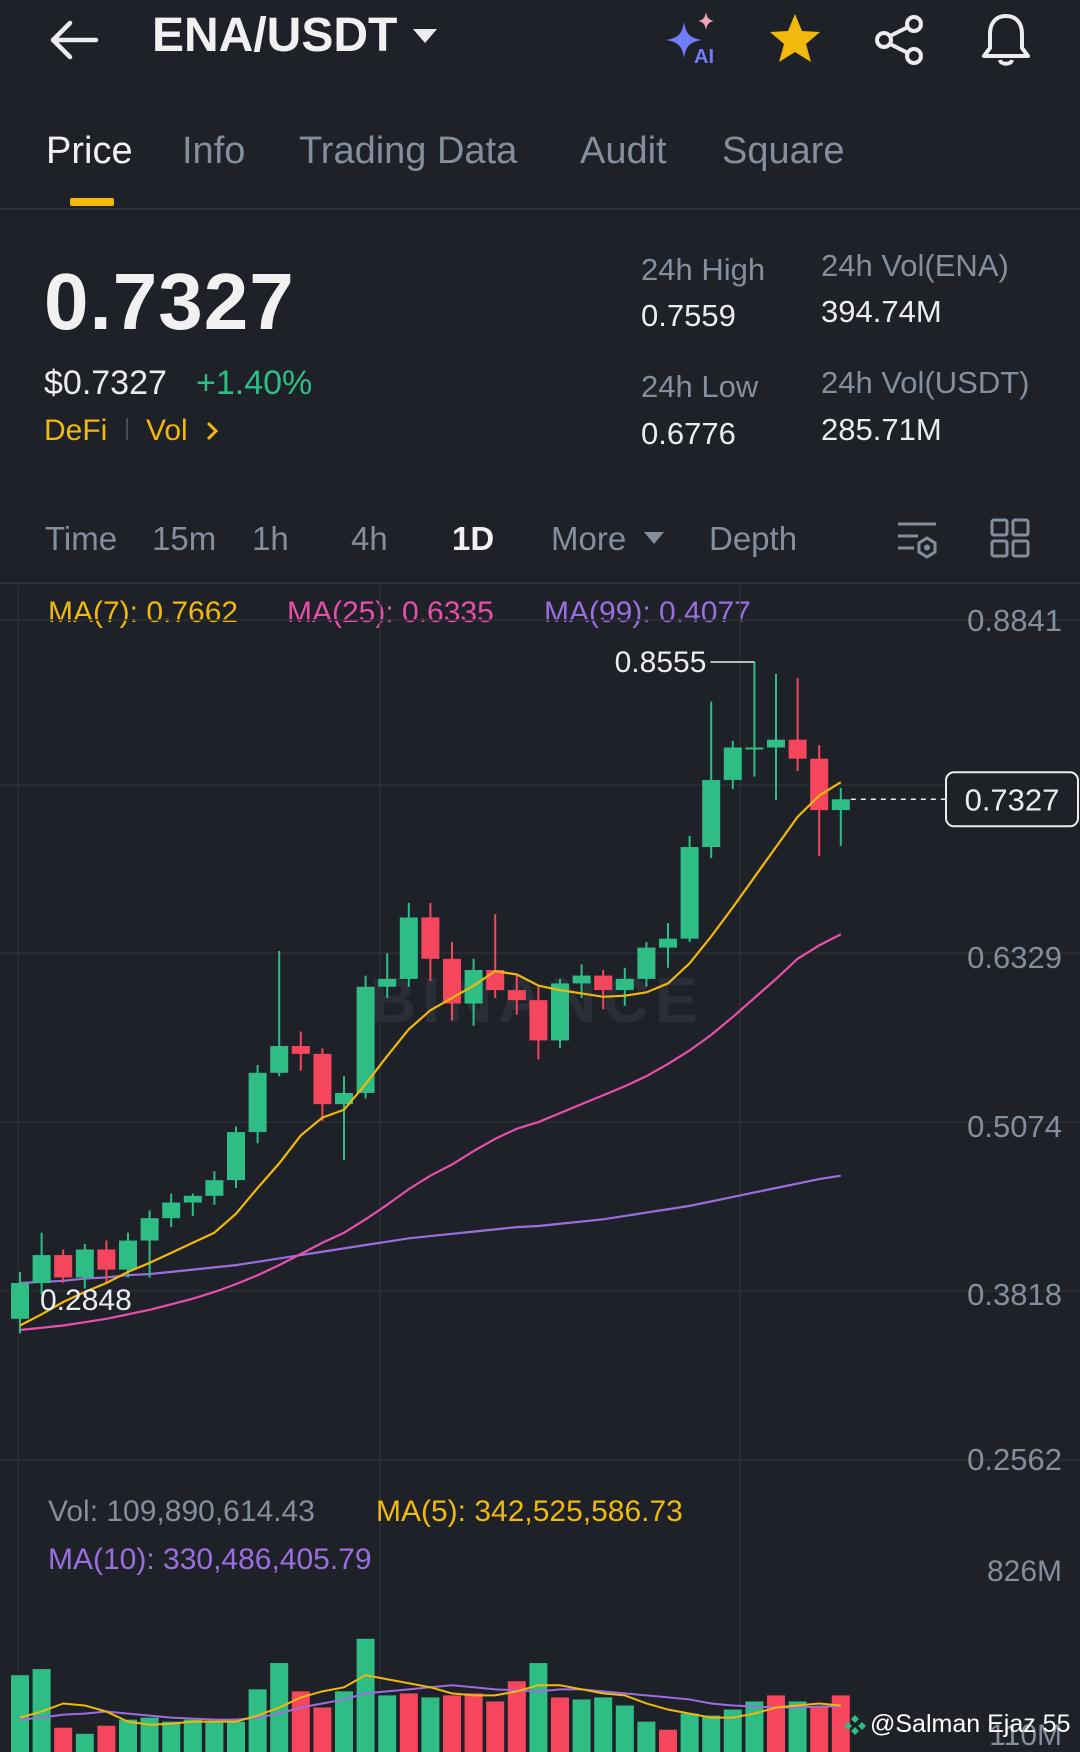  What do you see at coordinates (957, 1724) in the screenshot?
I see `attribution: @Salman Ejaz 55` at bounding box center [957, 1724].